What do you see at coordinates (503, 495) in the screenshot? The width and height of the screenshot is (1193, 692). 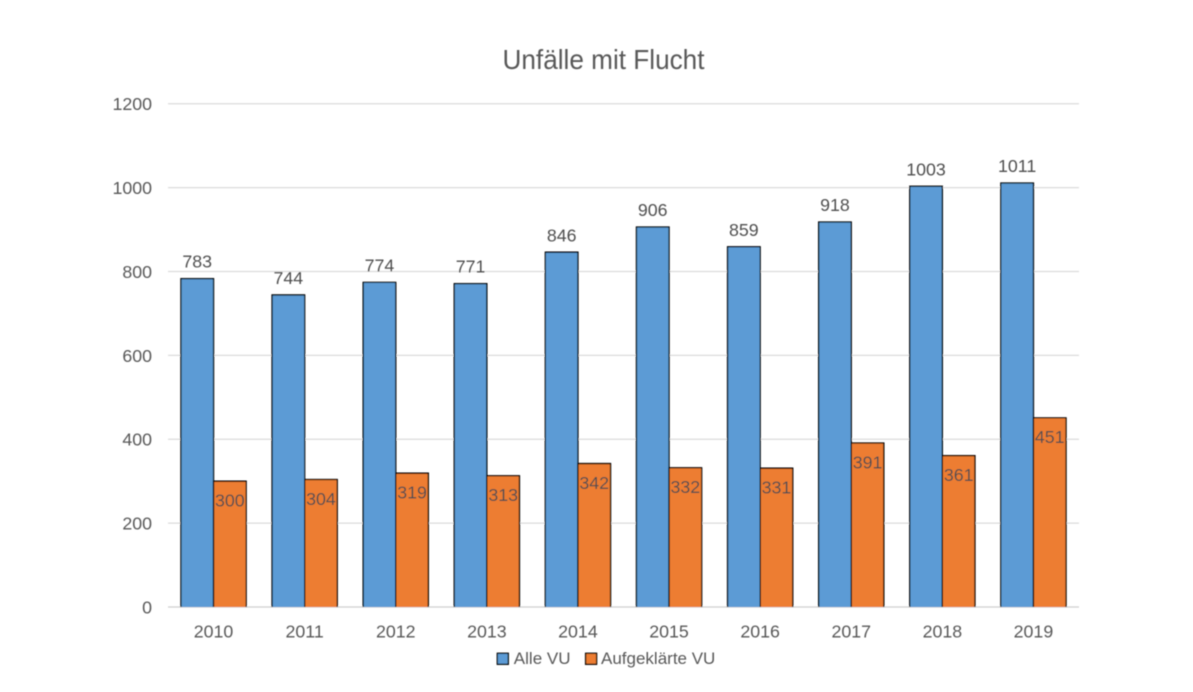 I see `svg-text: 313` at bounding box center [503, 495].